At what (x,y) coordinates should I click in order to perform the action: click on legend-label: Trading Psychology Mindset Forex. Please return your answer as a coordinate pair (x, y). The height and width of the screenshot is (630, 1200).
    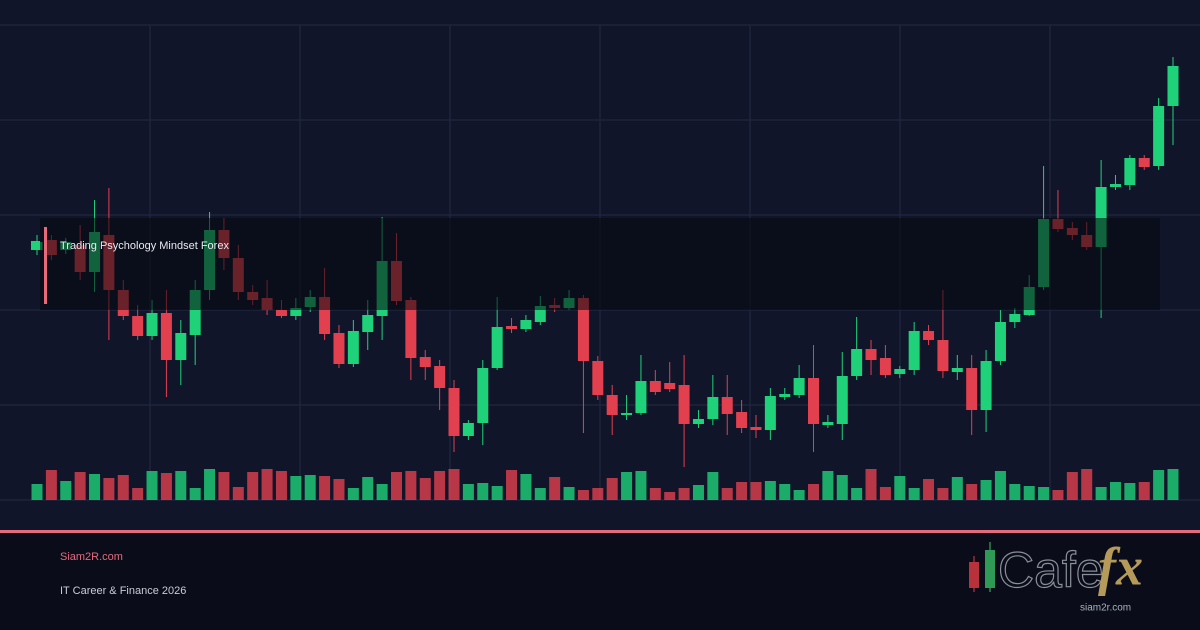
    Looking at the image, I should click on (144, 246).